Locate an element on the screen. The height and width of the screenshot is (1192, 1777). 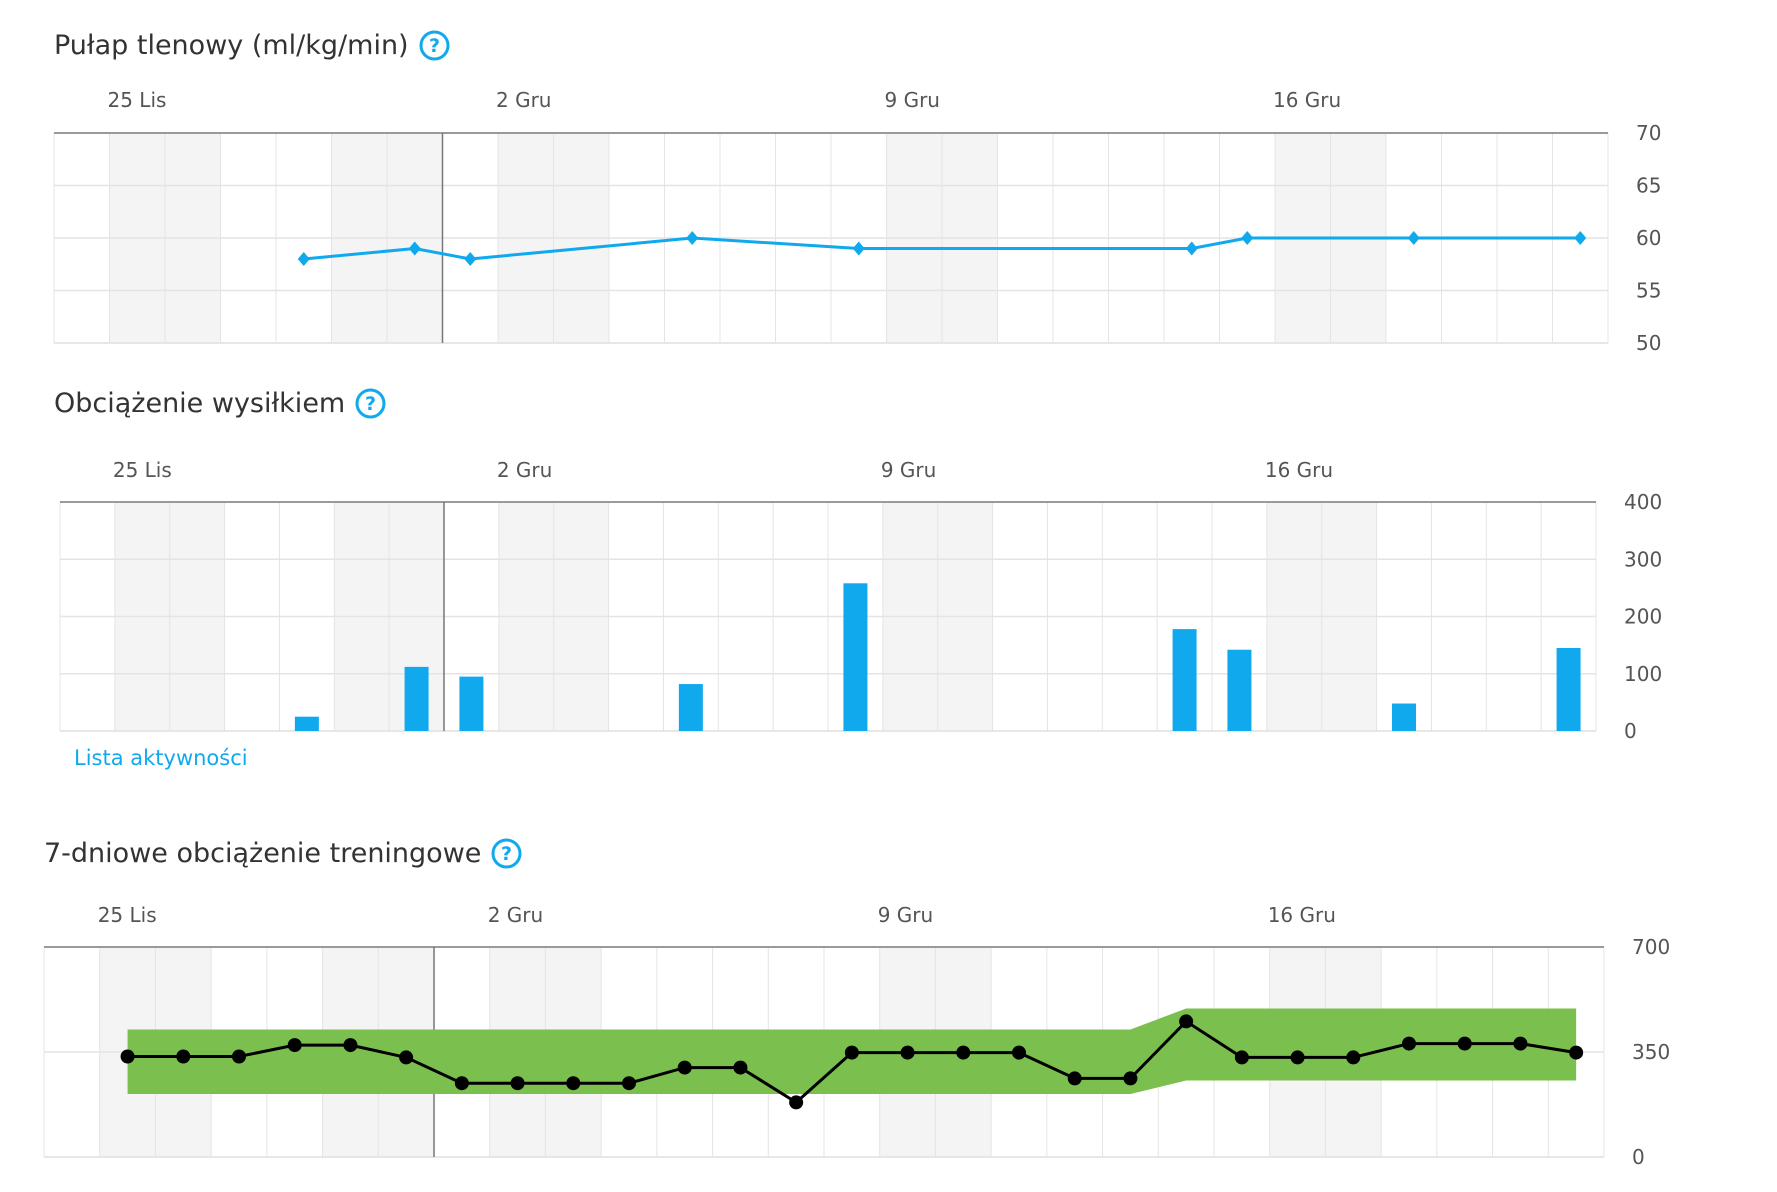
y-tick-label: 70 is located at coordinates (1648, 133).